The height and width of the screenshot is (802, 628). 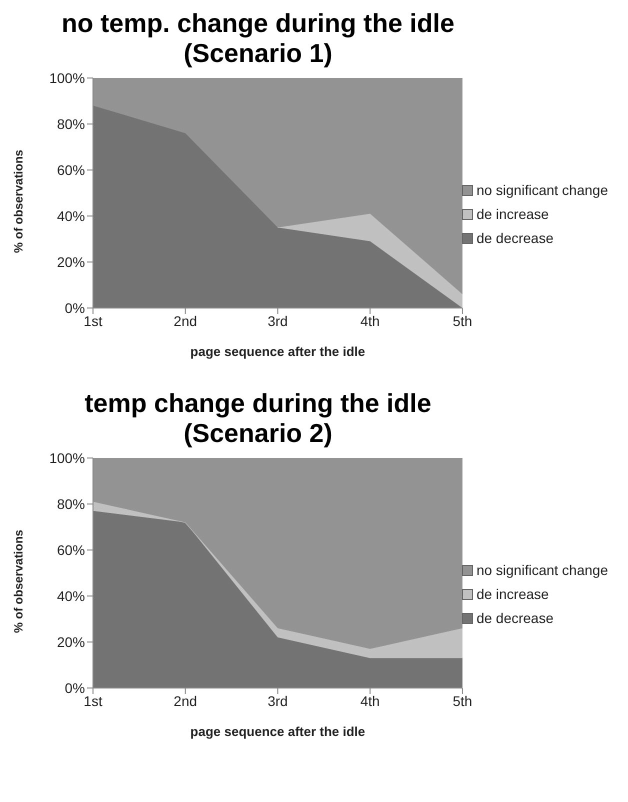 I want to click on chart-title: no temp. change during the idle (Scenario 1), so click(x=258, y=38).